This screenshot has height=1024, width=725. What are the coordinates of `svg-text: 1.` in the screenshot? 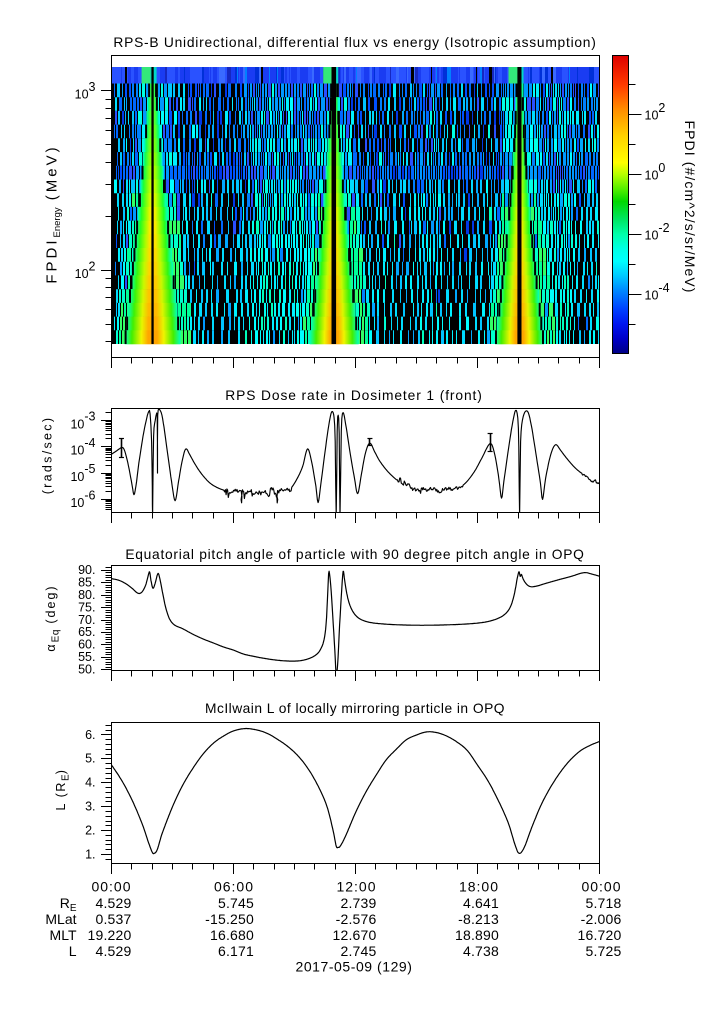 It's located at (90, 854).